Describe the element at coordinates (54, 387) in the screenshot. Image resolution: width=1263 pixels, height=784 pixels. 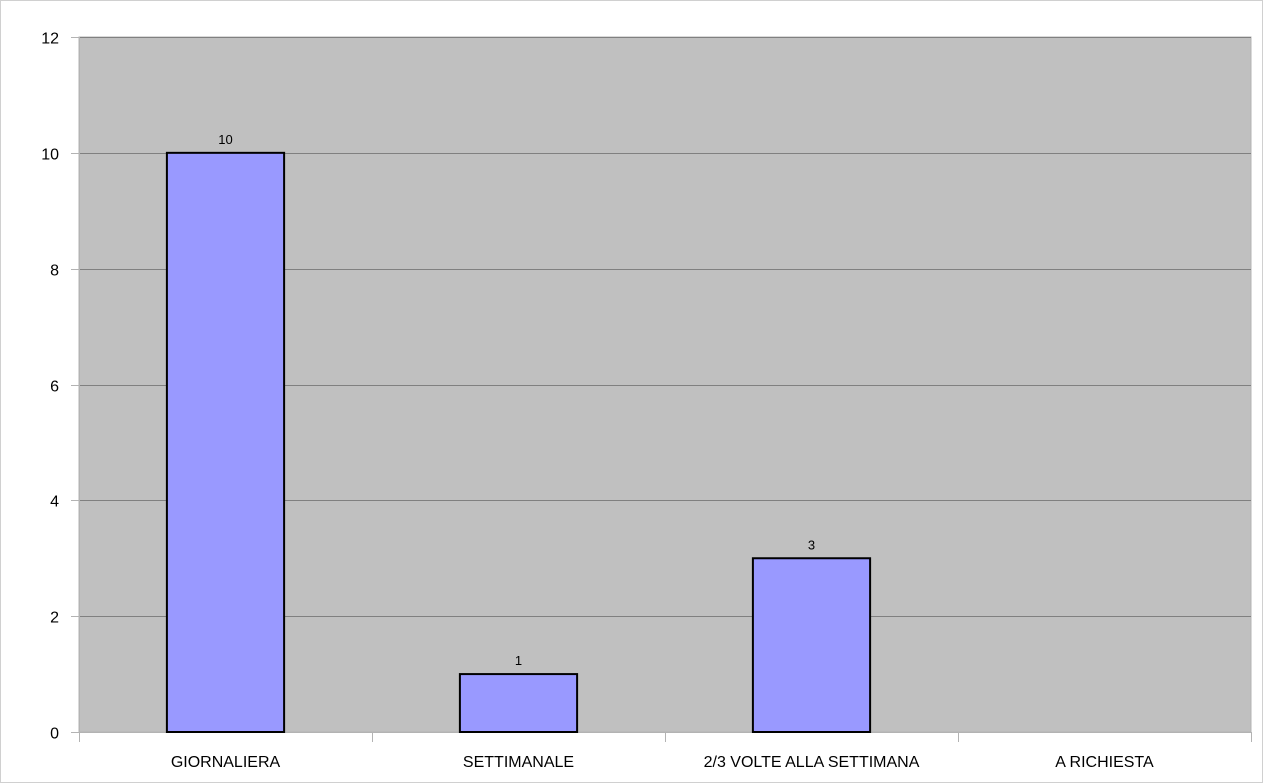
I see `y-tick-label: 6` at that location.